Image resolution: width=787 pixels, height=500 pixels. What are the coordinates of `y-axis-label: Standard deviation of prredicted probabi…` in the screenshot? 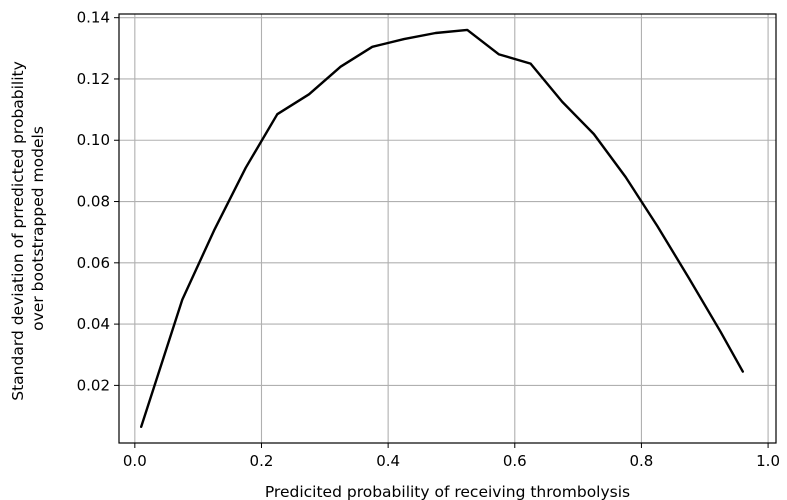 It's located at (28, 228).